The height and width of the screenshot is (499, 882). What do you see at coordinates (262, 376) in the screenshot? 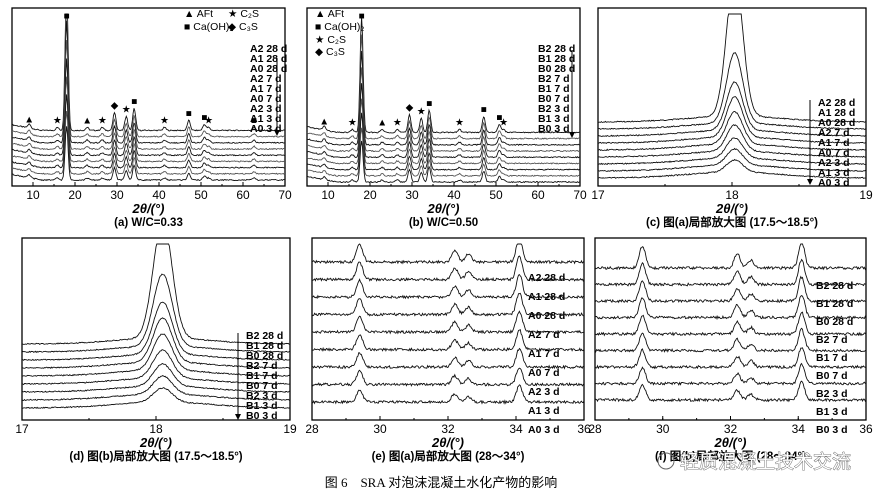
I see `series-label: B1 7 d` at bounding box center [262, 376].